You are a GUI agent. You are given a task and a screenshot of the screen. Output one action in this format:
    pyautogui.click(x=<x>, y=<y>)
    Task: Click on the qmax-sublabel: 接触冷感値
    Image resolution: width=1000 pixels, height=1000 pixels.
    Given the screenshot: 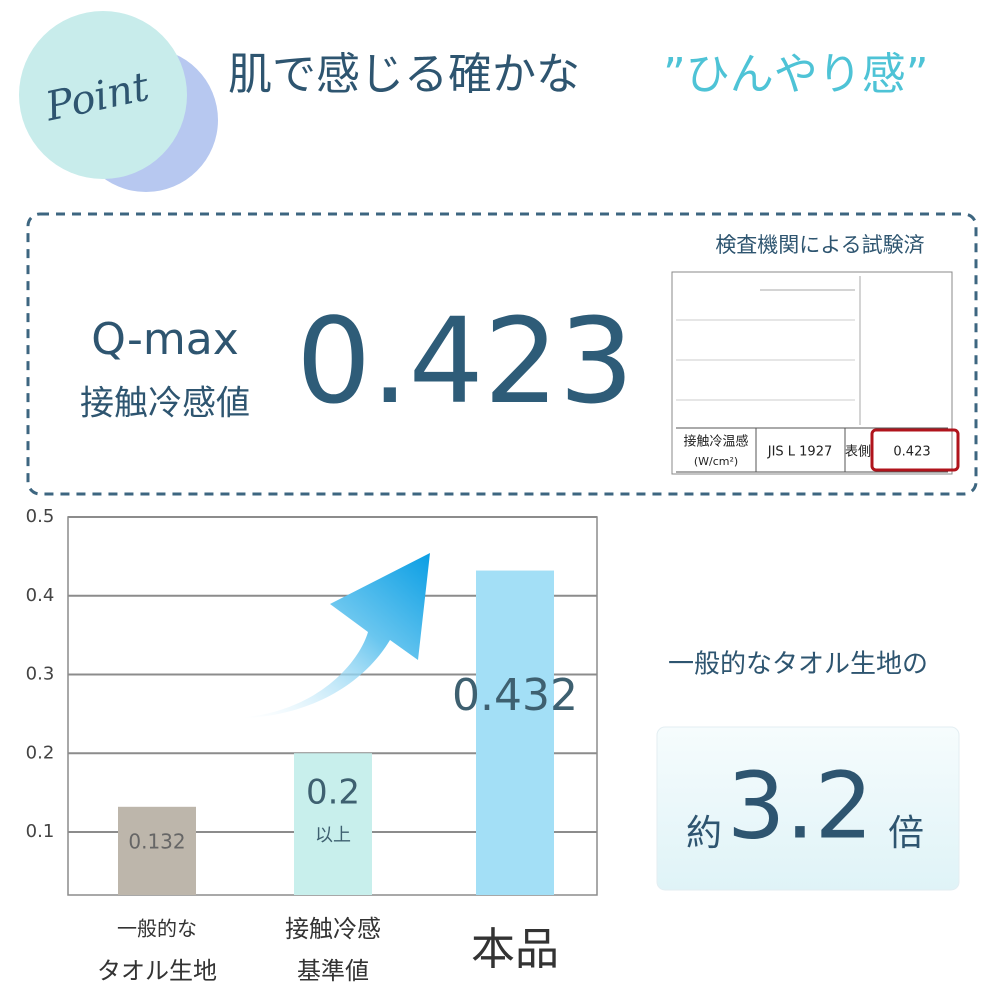 What is the action you would take?
    pyautogui.click(x=165, y=404)
    